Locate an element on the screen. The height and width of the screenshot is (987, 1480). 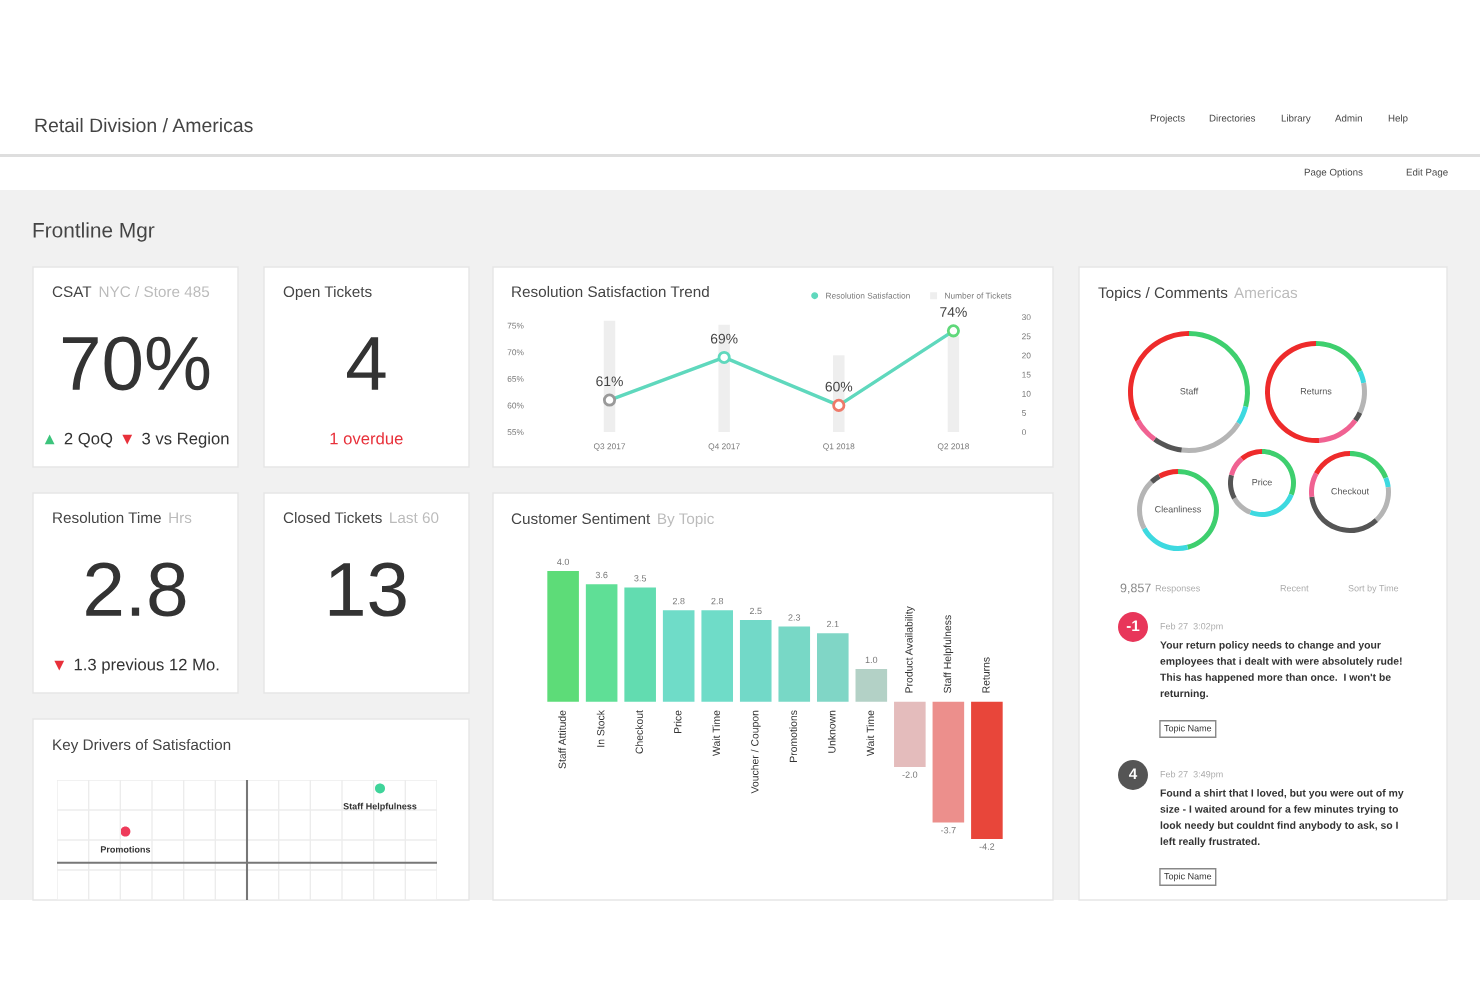
text: 2.8 is located at coordinates (136, 589).